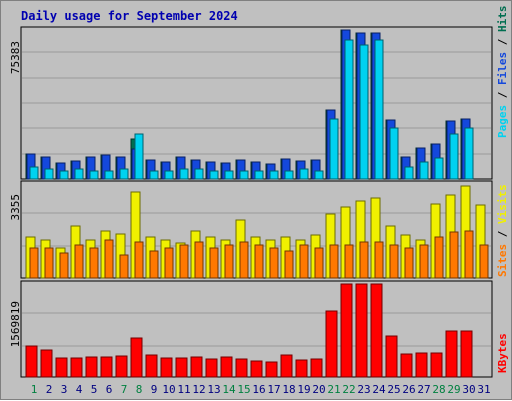 This screenshot has height=401, width=512. Describe the element at coordinates (502, 234) in the screenshot. I see `legend-visits-sites-part: /` at that location.